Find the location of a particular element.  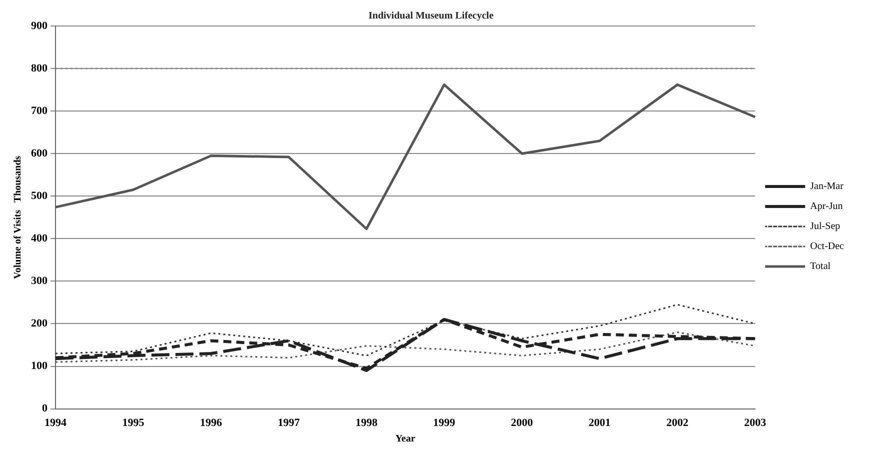

x-tick-label: 2001 is located at coordinates (599, 423).